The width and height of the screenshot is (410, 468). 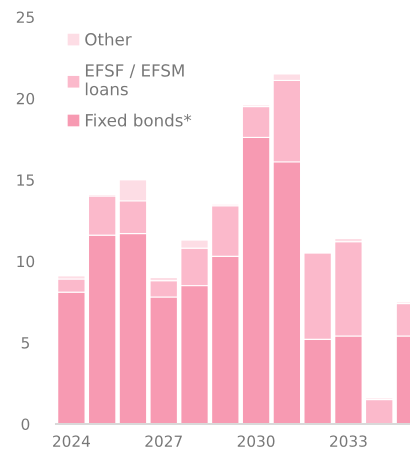 What do you see at coordinates (26, 424) in the screenshot?
I see `y-tick-label: 0` at bounding box center [26, 424].